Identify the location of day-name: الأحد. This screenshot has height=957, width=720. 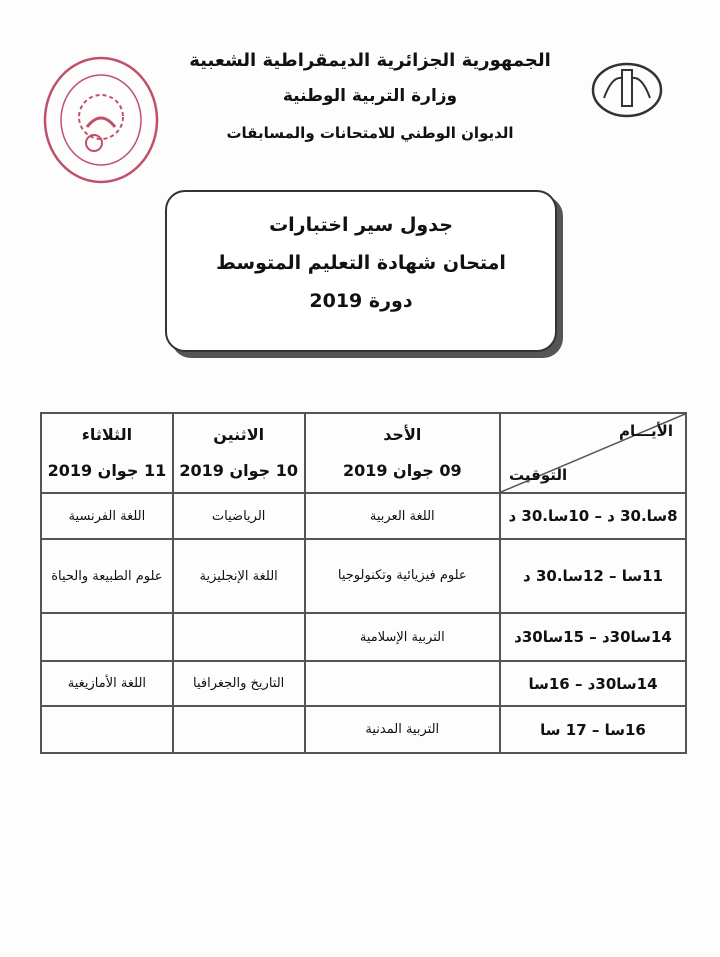
(402, 434).